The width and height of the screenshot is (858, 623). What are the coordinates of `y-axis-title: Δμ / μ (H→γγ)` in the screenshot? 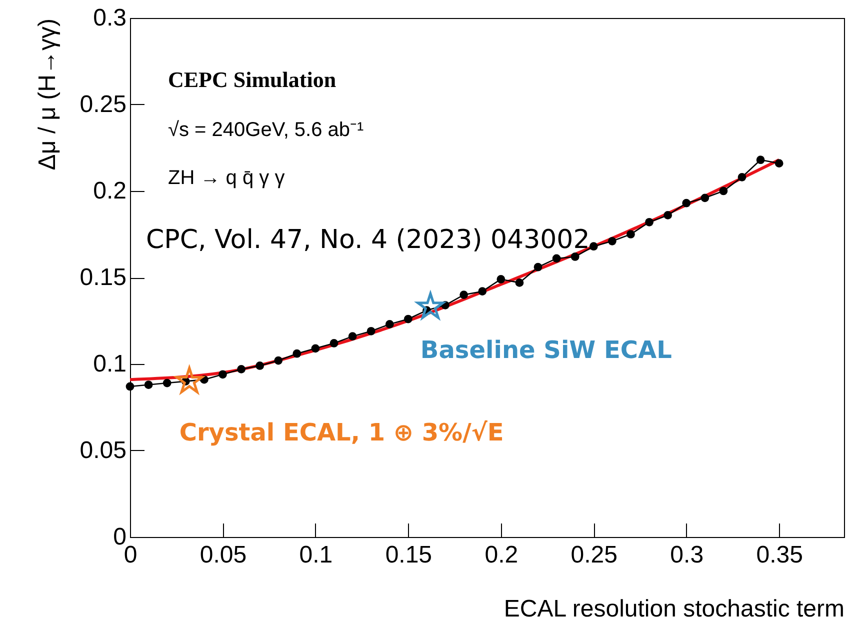 It's located at (47, 94).